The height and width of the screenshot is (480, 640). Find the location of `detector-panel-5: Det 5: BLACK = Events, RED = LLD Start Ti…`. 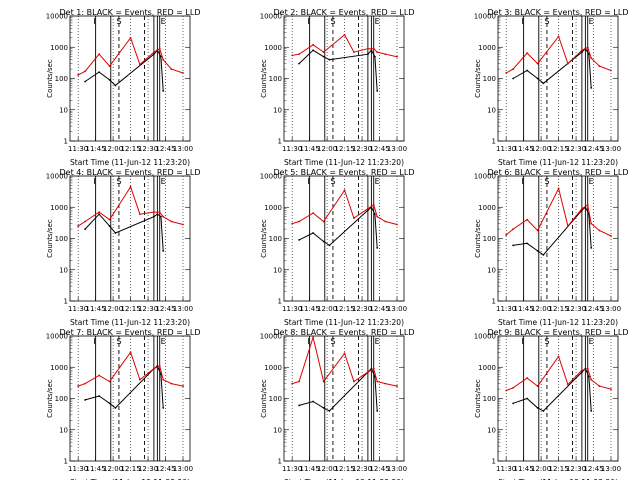

detector-panel-5: Det 5: BLACK = Events, RED = LLD Start Ti… is located at coordinates (337, 247).